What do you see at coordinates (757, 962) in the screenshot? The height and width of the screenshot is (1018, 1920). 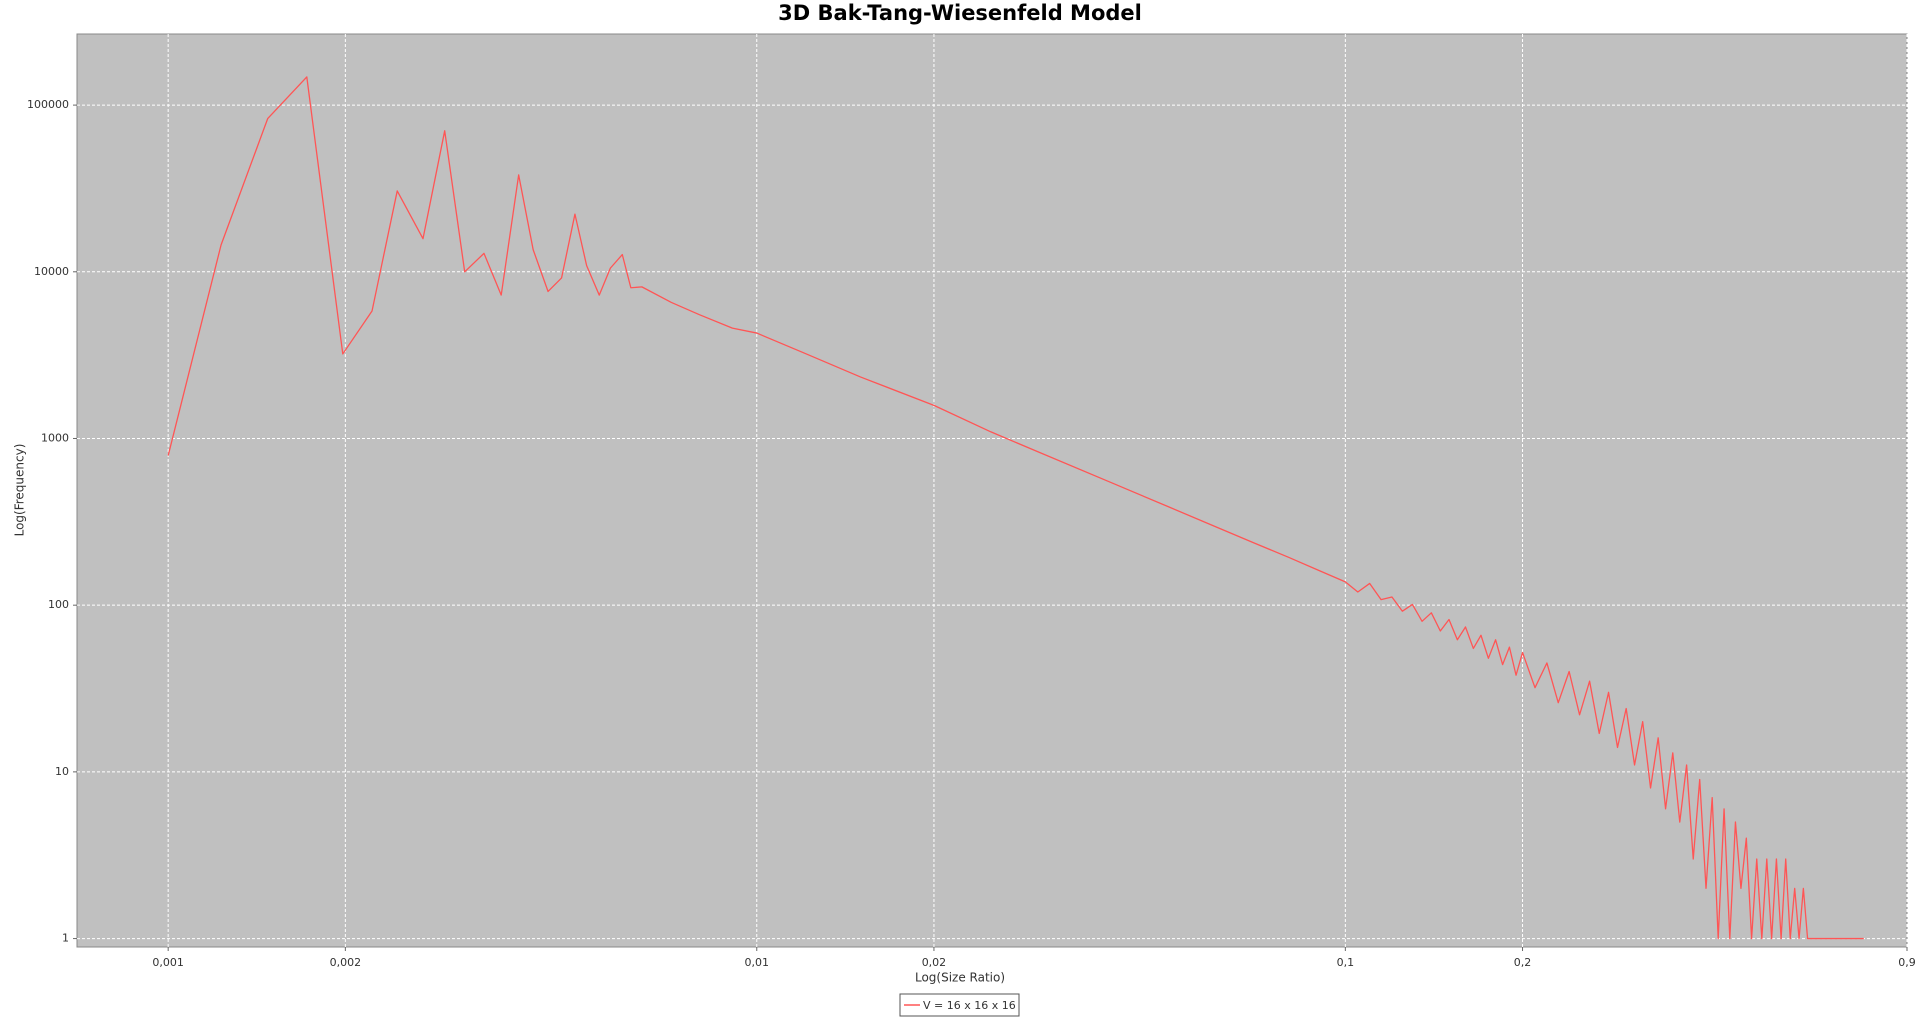 I see `x-tick-label: 0,01` at bounding box center [757, 962].